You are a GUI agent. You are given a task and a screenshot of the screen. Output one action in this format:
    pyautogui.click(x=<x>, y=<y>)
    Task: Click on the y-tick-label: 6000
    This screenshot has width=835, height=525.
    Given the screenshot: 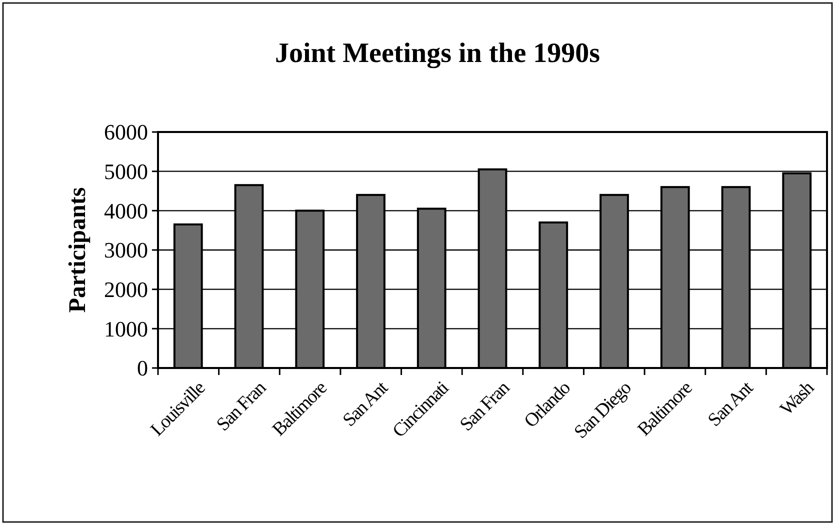 What is the action you would take?
    pyautogui.click(x=126, y=132)
    